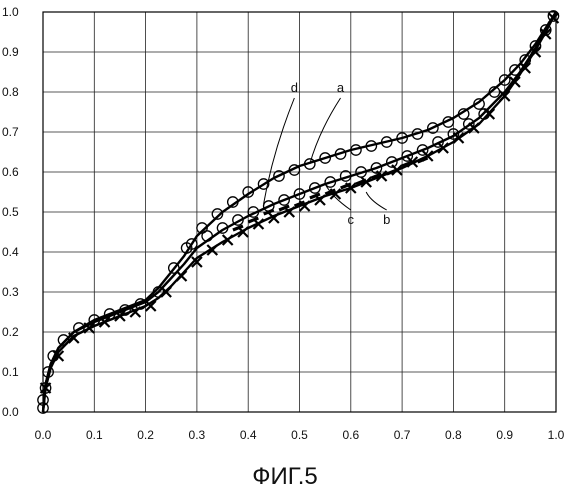 This screenshot has width=570, height=500. I want to click on annotation-label-c: c, so click(351, 219).